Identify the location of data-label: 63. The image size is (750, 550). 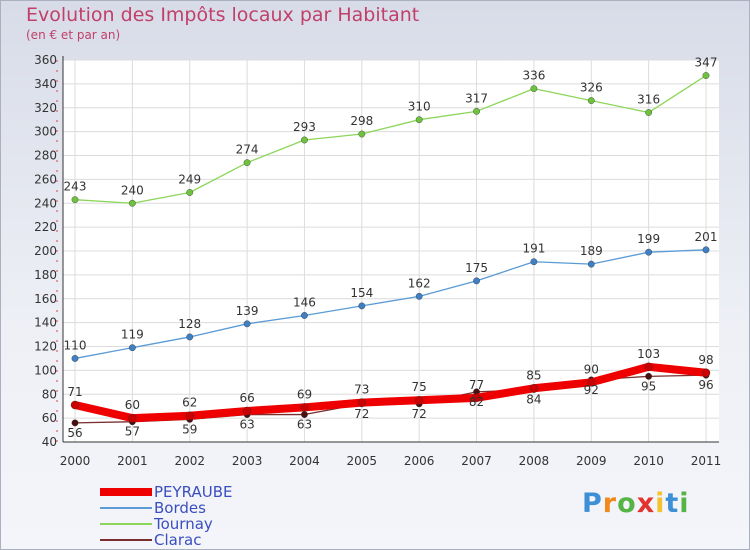
(304, 425).